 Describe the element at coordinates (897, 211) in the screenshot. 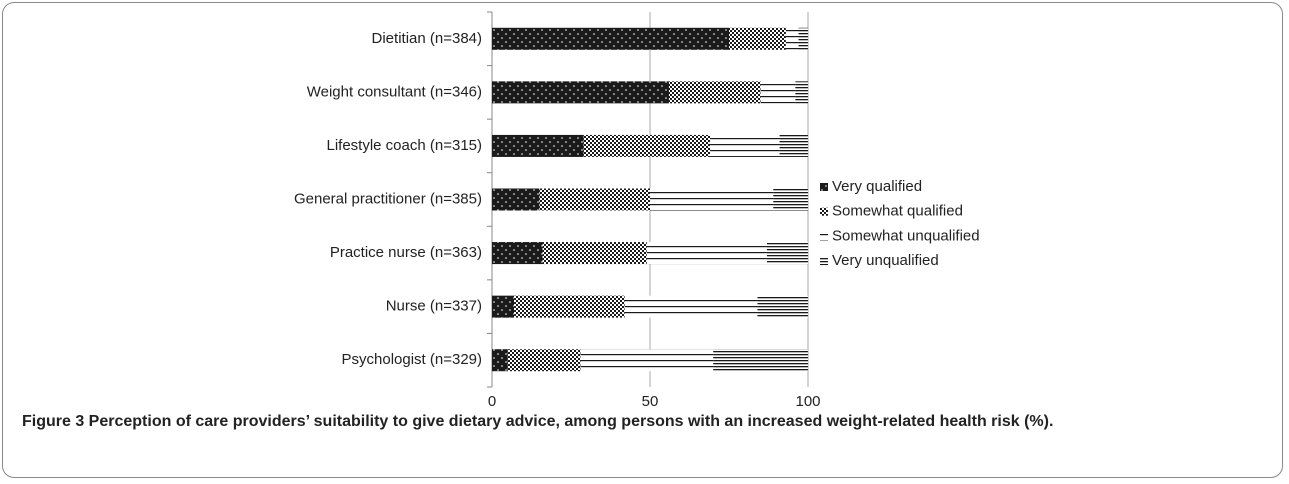

I see `legend-label: Somewhat qualified` at that location.